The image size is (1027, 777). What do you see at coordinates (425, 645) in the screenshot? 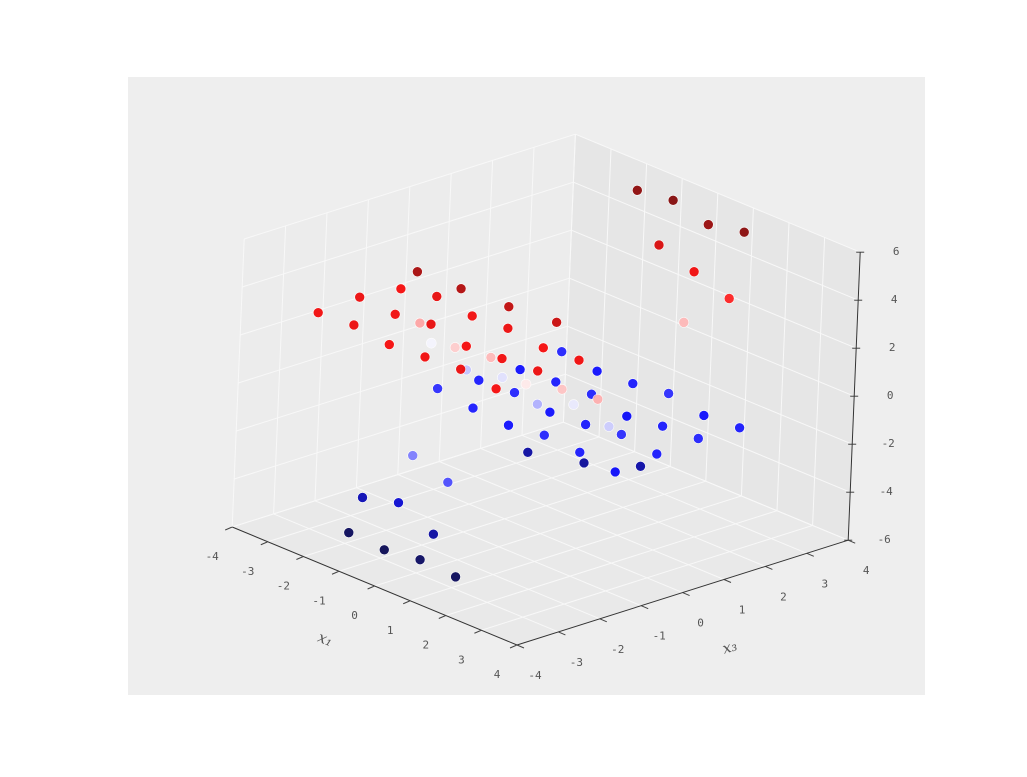
I see `x-tick-label: 2` at bounding box center [425, 645].